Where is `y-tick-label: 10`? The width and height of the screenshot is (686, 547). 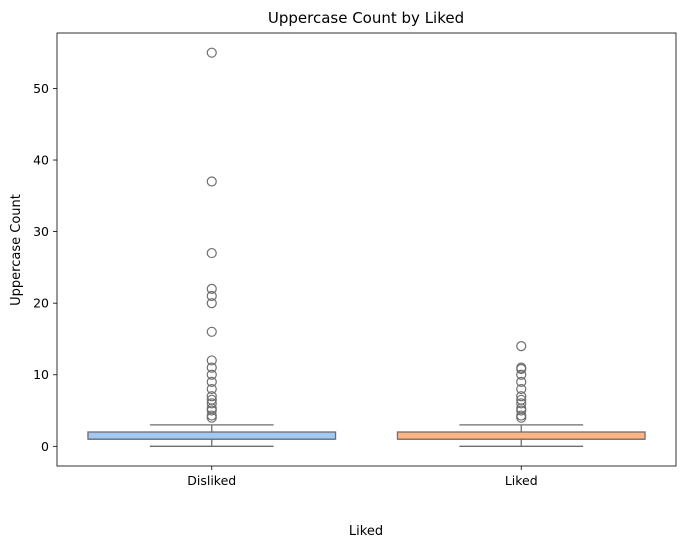
y-tick-label: 10 is located at coordinates (41, 374).